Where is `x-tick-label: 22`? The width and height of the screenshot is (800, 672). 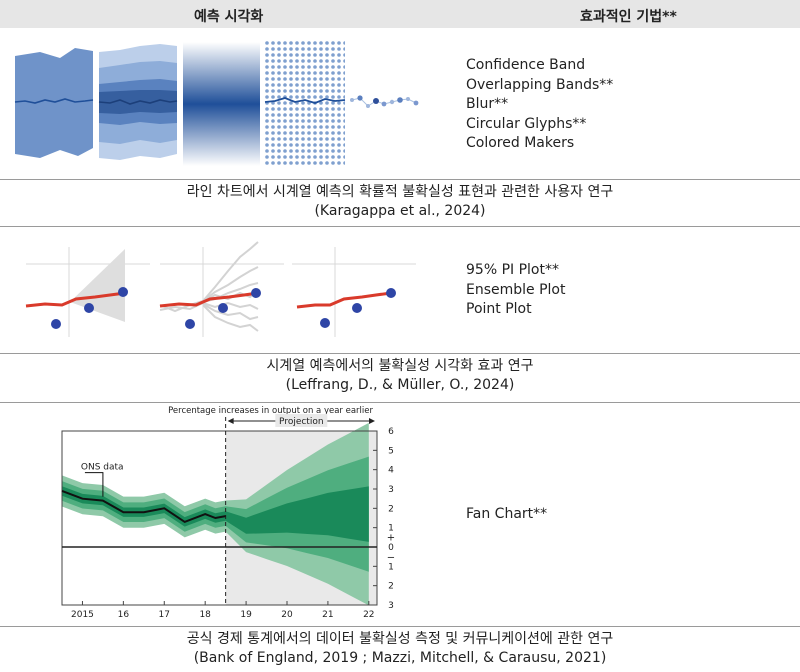
x-tick-label: 22 is located at coordinates (368, 615).